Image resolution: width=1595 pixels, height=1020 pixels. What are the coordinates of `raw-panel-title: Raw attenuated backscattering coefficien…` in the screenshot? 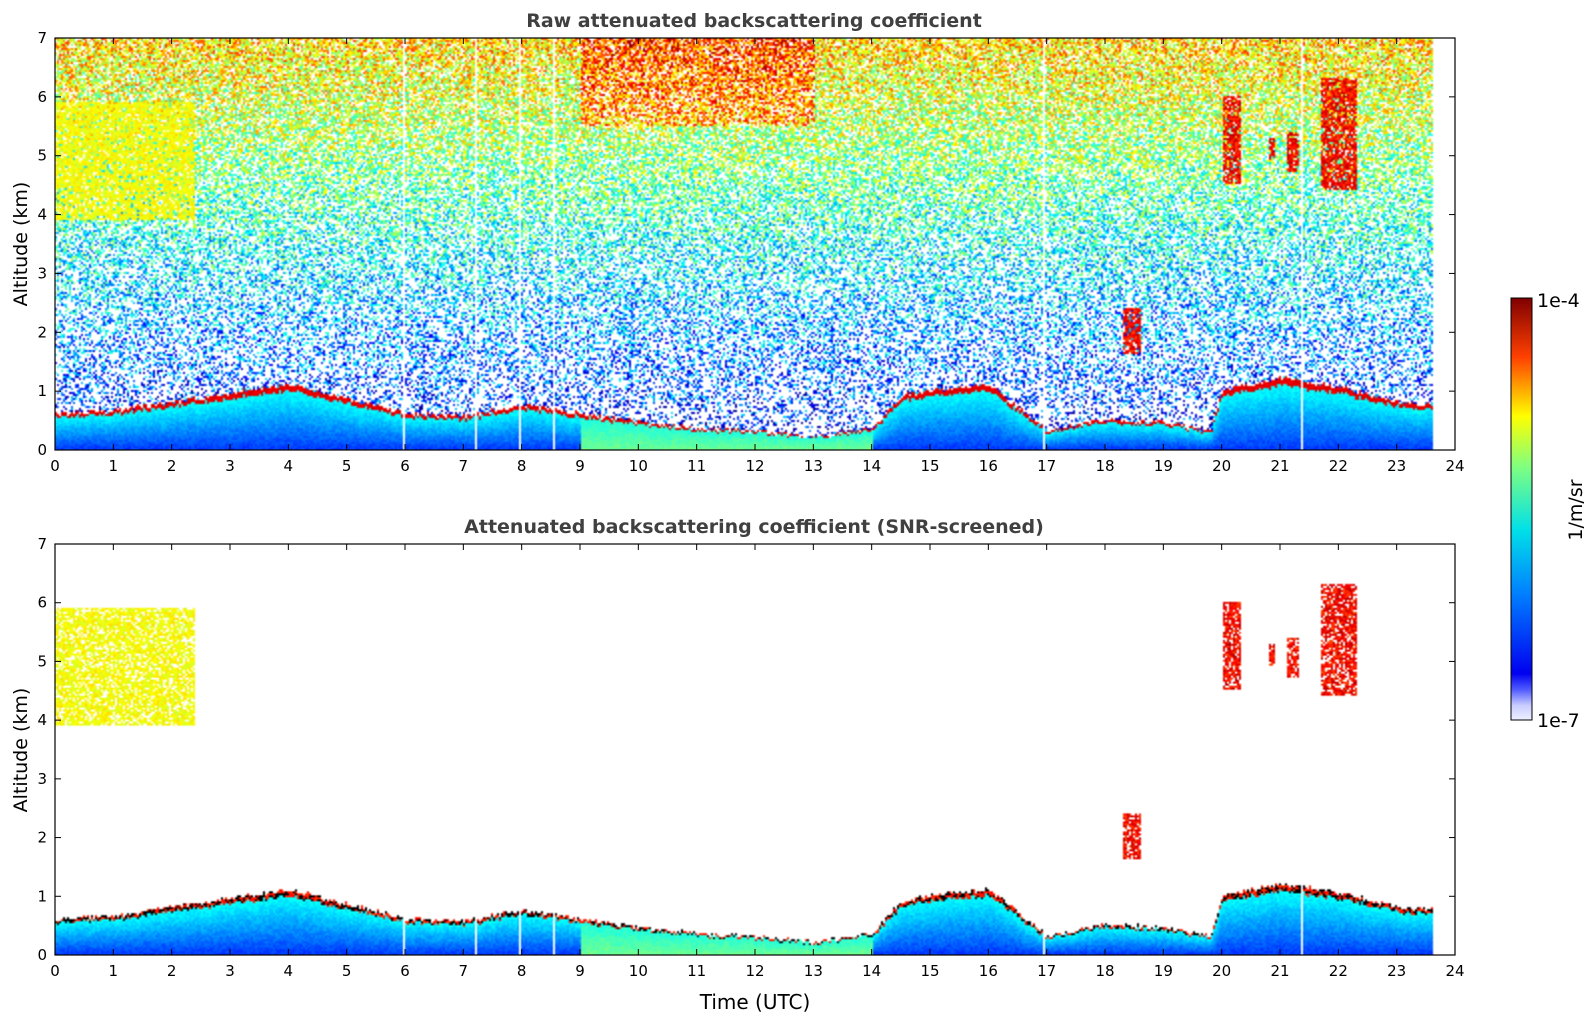 It's located at (754, 21).